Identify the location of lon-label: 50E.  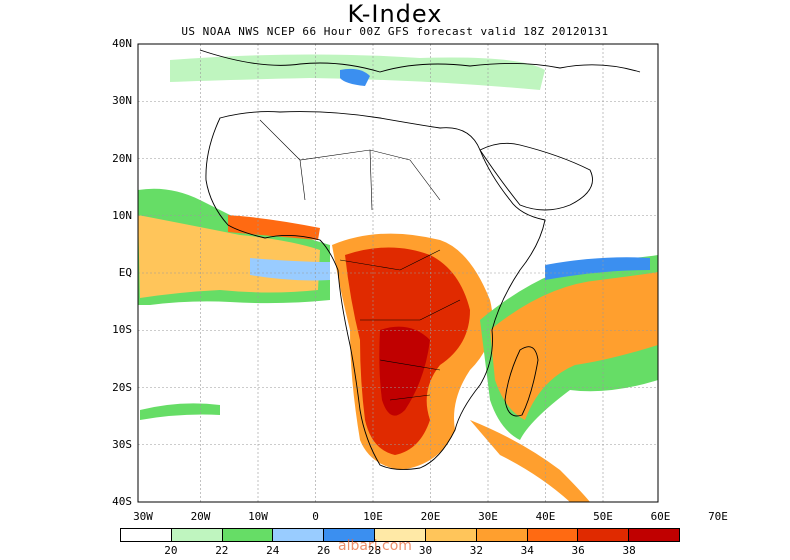
(603, 516).